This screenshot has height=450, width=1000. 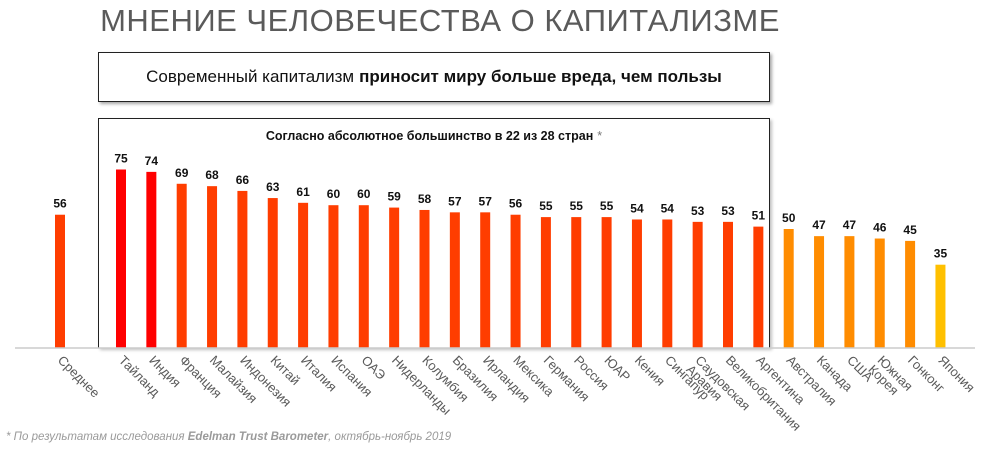 What do you see at coordinates (788, 288) in the screenshot?
I see `bar-австралия` at bounding box center [788, 288].